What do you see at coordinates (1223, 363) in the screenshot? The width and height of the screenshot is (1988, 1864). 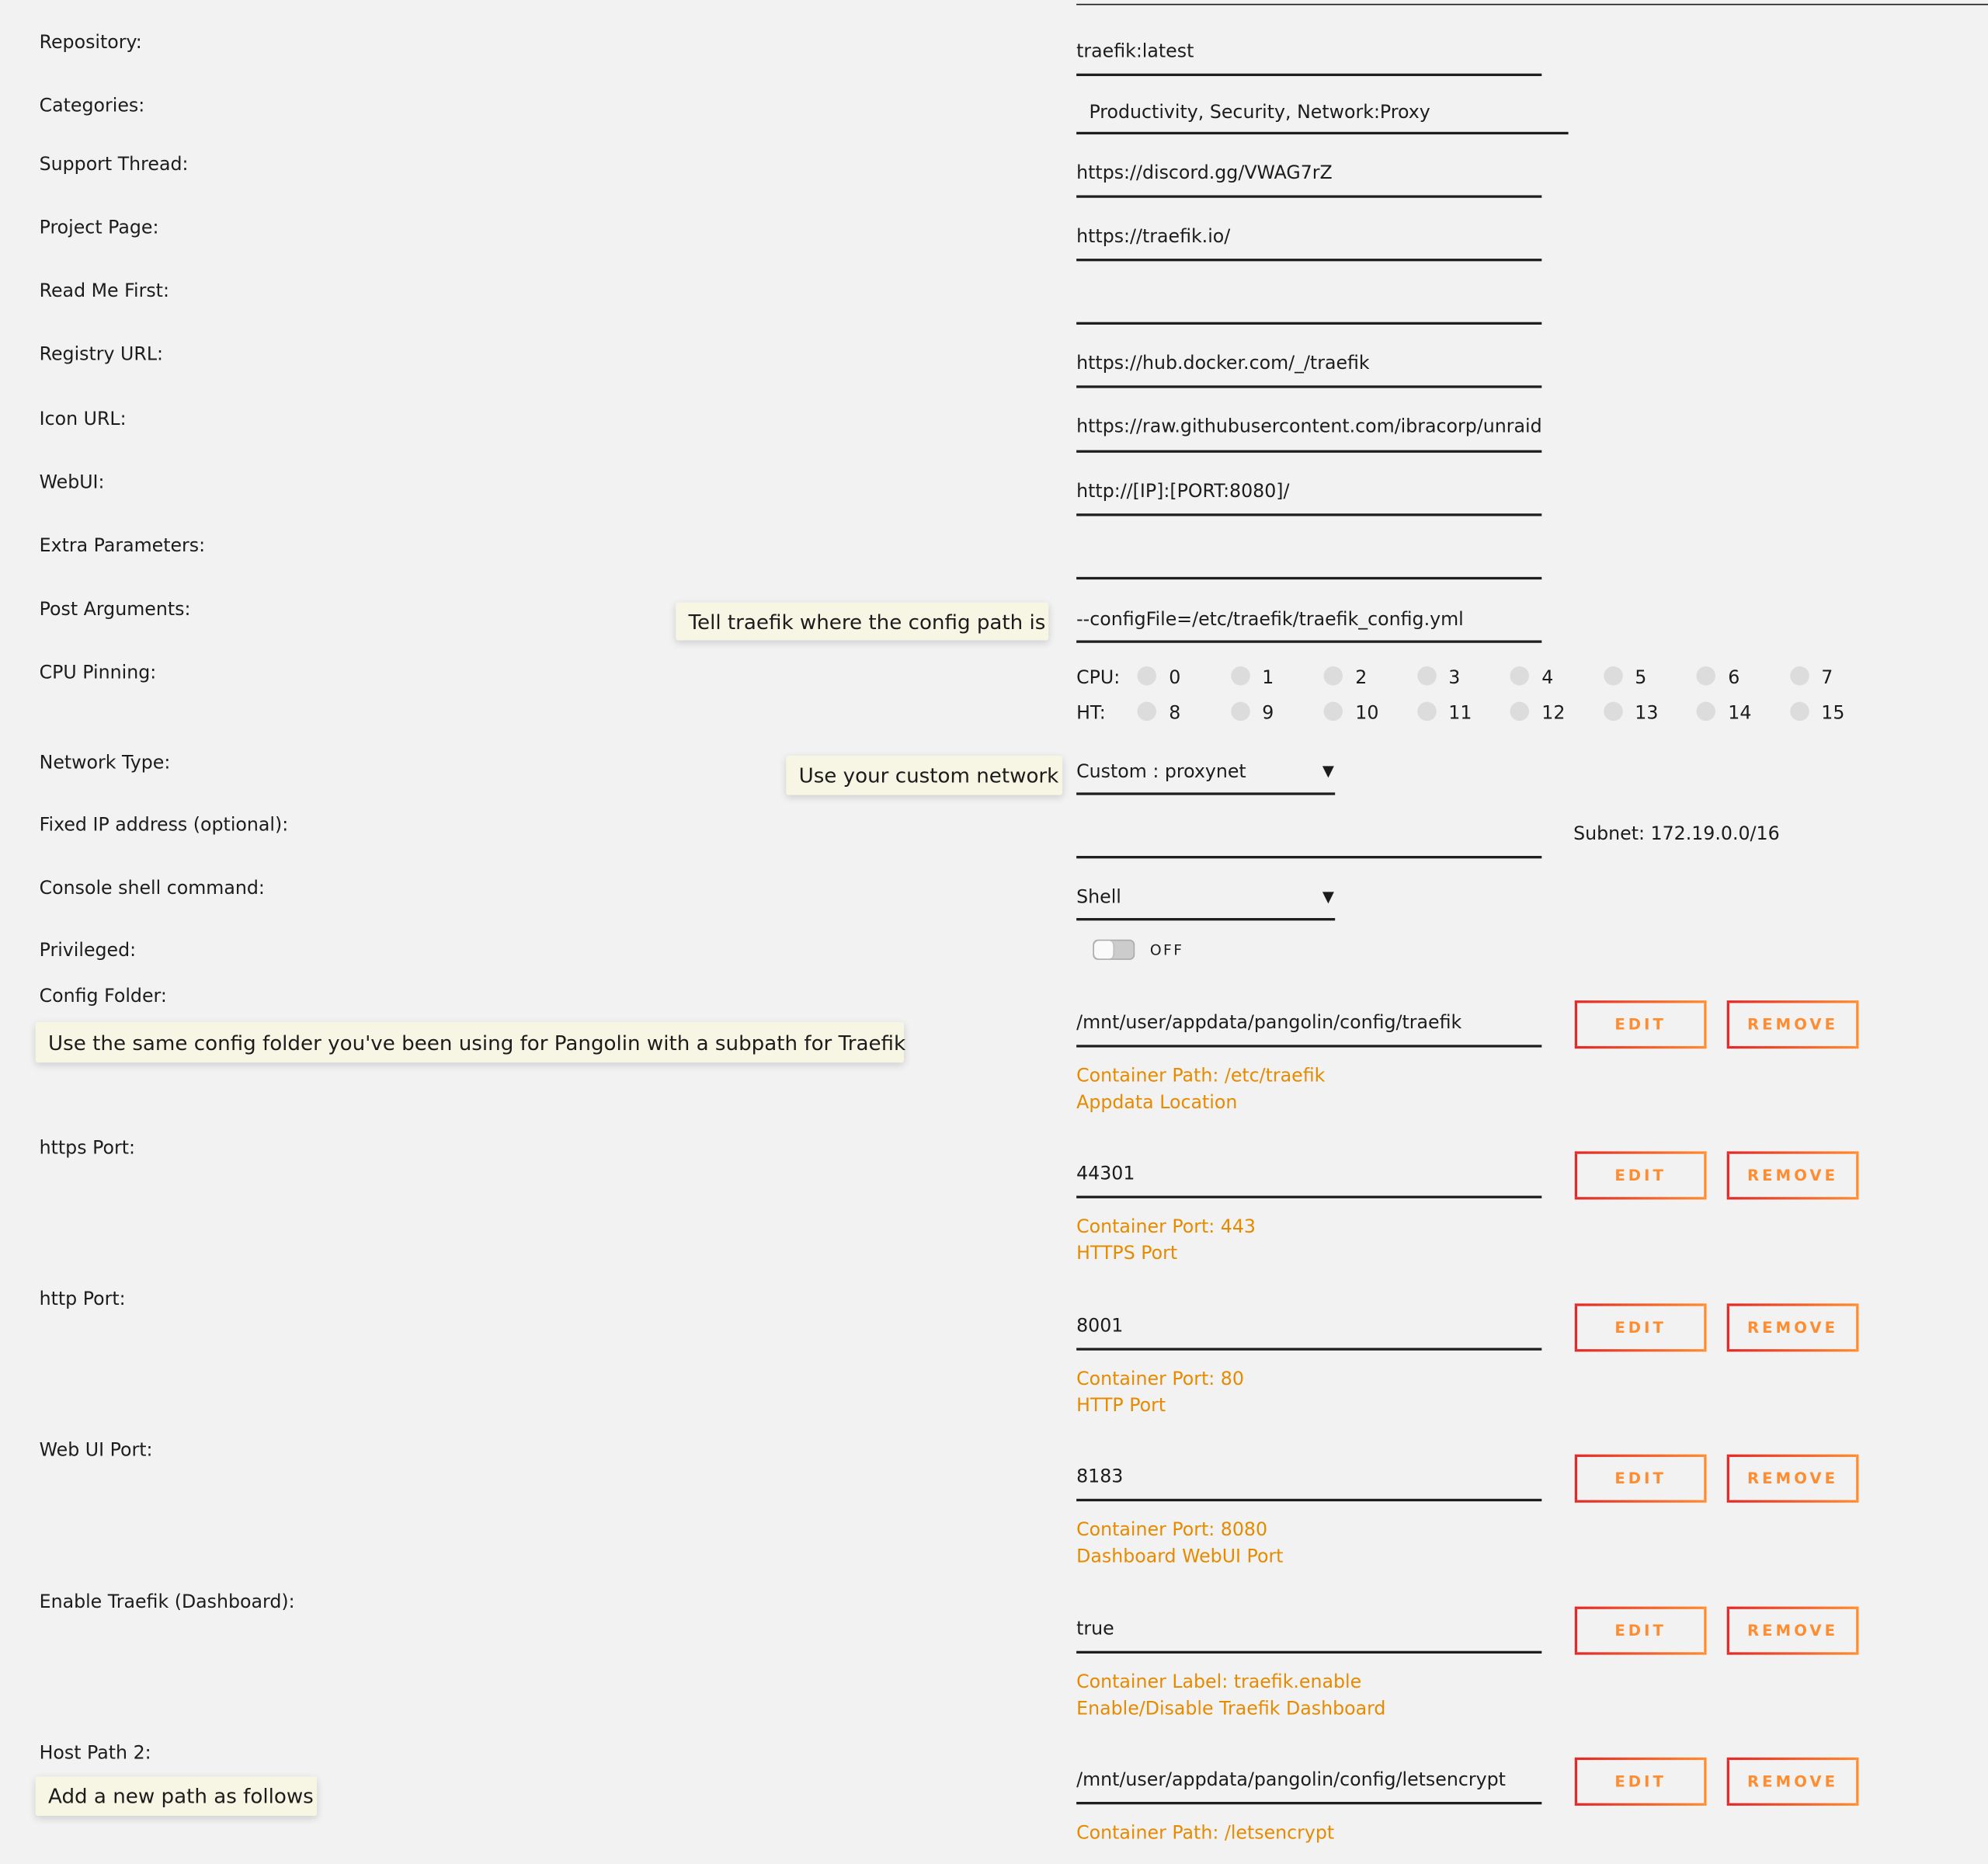 I see `field-input: https://hub.docker.com/_/traefik` at bounding box center [1223, 363].